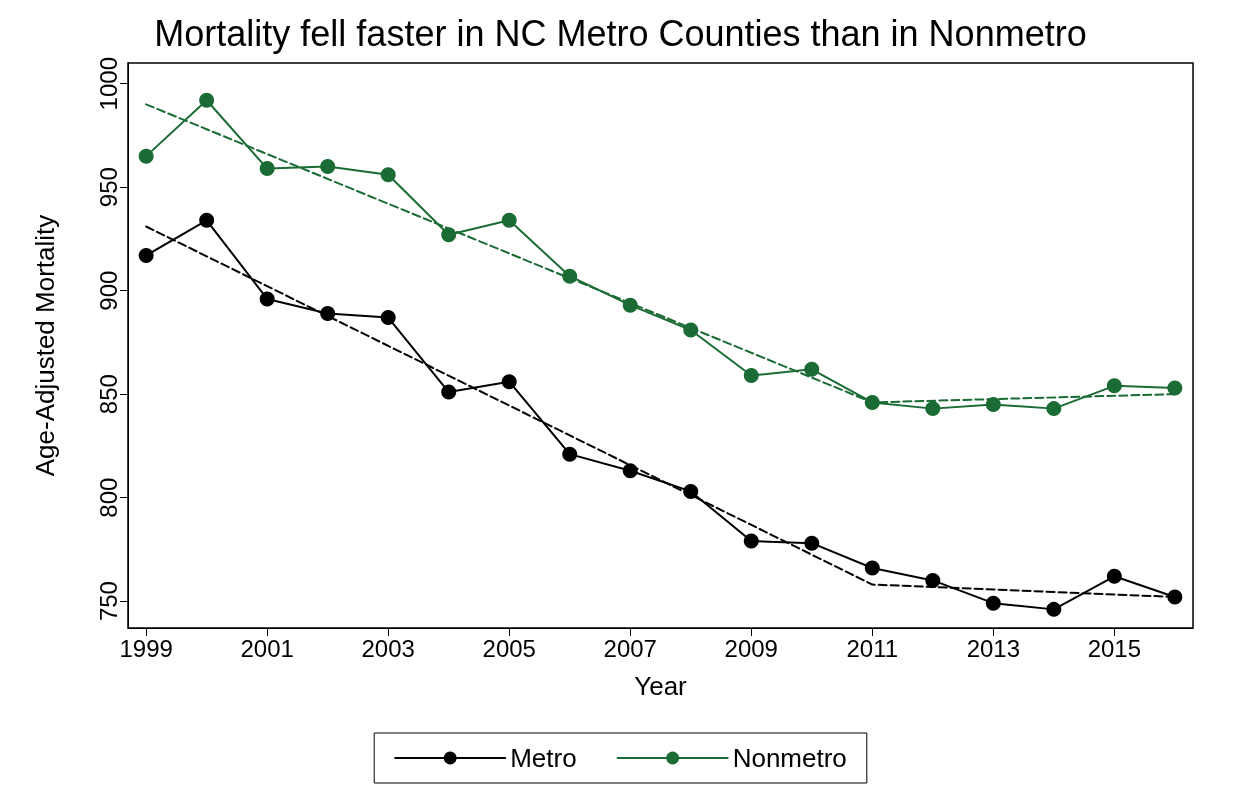 This screenshot has height=798, width=1241. What do you see at coordinates (751, 648) in the screenshot?
I see `x-tick-label: 2009` at bounding box center [751, 648].